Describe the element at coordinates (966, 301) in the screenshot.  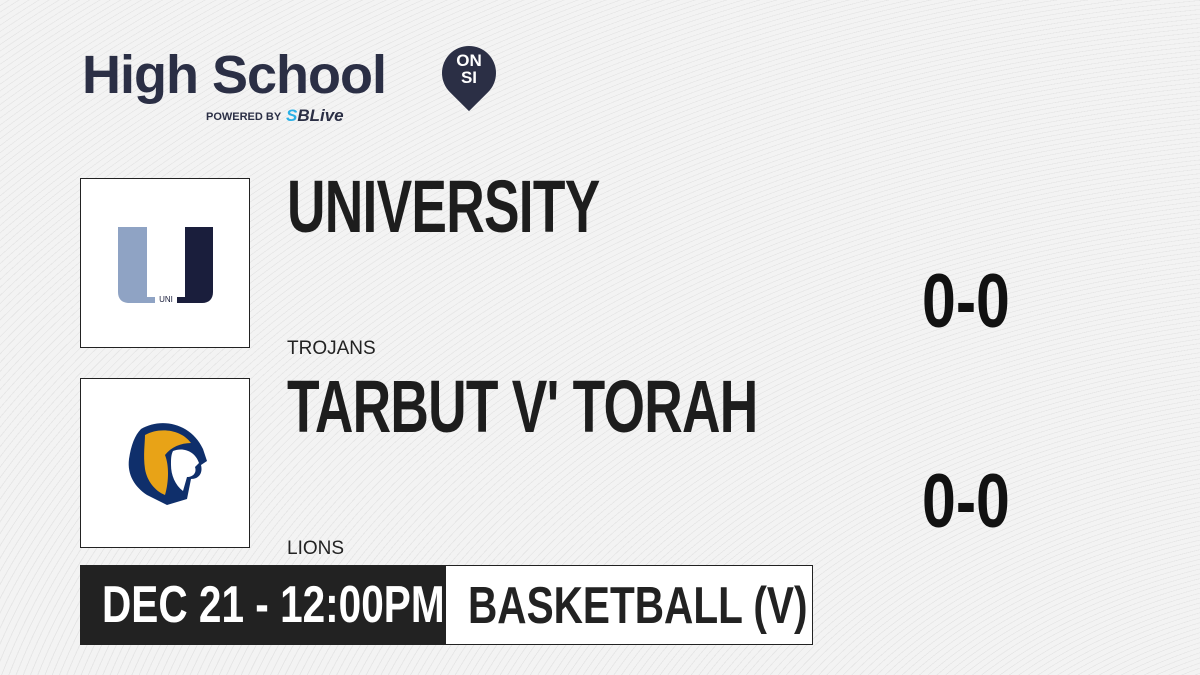
I see `team1-score: 0-0` at that location.